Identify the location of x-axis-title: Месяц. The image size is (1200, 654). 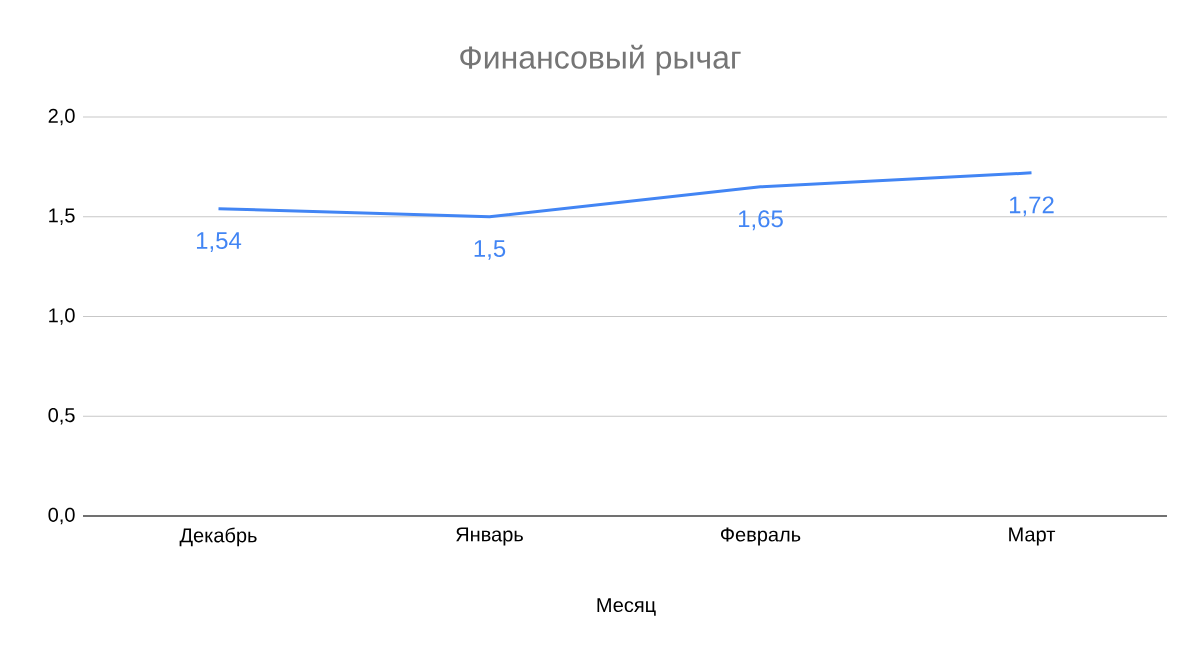
(626, 607).